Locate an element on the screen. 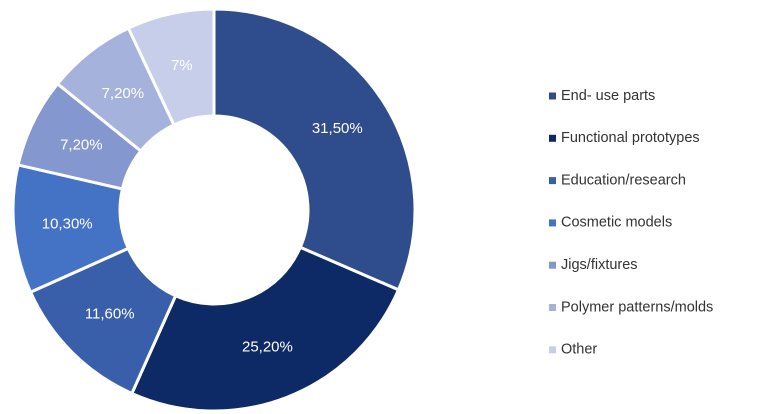  slice-label: 31,50% is located at coordinates (337, 128).